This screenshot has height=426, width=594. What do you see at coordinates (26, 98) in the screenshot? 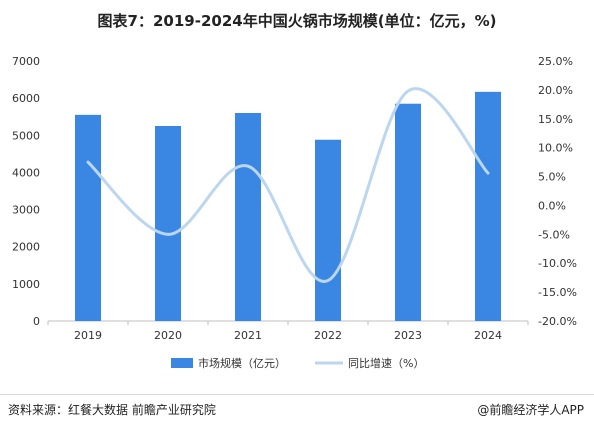
I see `y-left-tick-label: 6000` at bounding box center [26, 98].